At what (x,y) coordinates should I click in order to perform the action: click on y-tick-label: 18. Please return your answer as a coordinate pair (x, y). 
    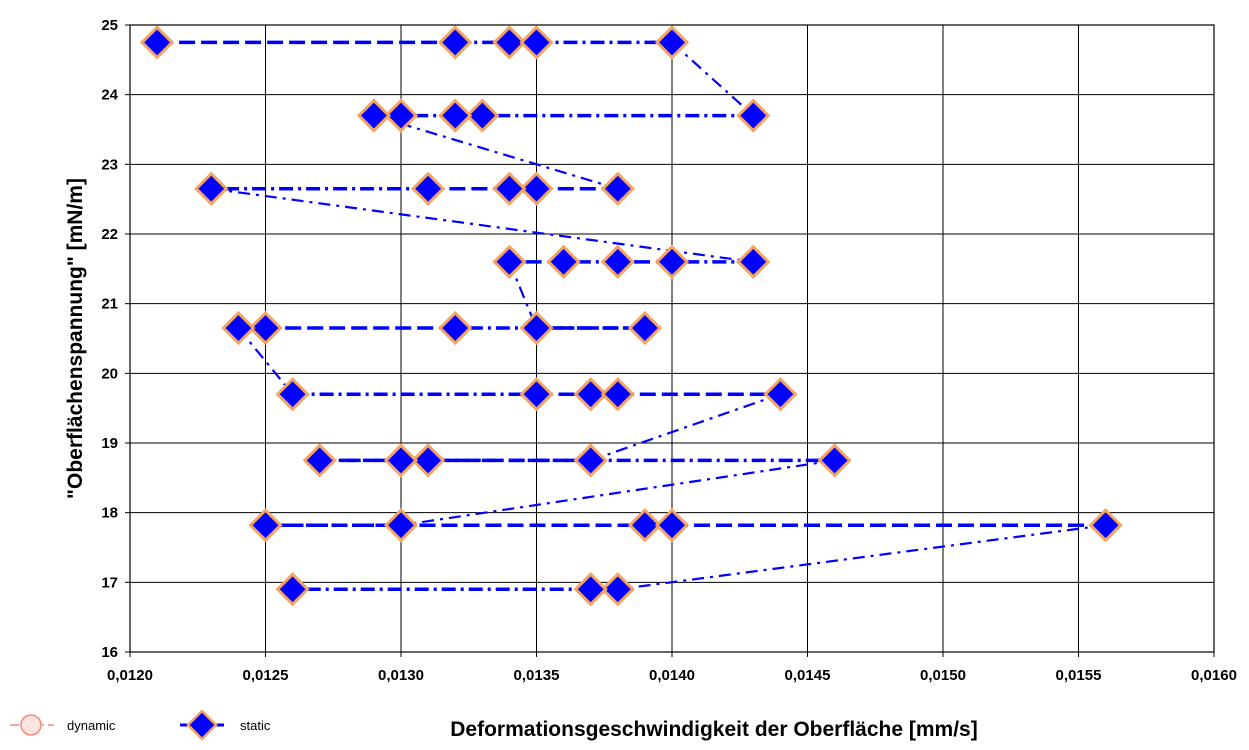
    Looking at the image, I should click on (109, 513).